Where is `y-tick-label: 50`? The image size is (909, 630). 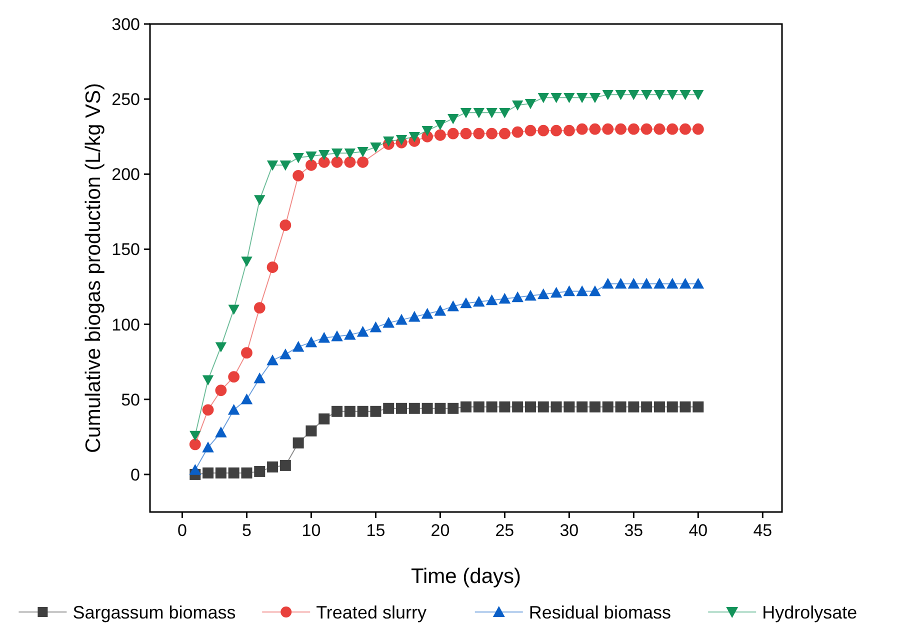
y-tick-label: 50 is located at coordinates (130, 400).